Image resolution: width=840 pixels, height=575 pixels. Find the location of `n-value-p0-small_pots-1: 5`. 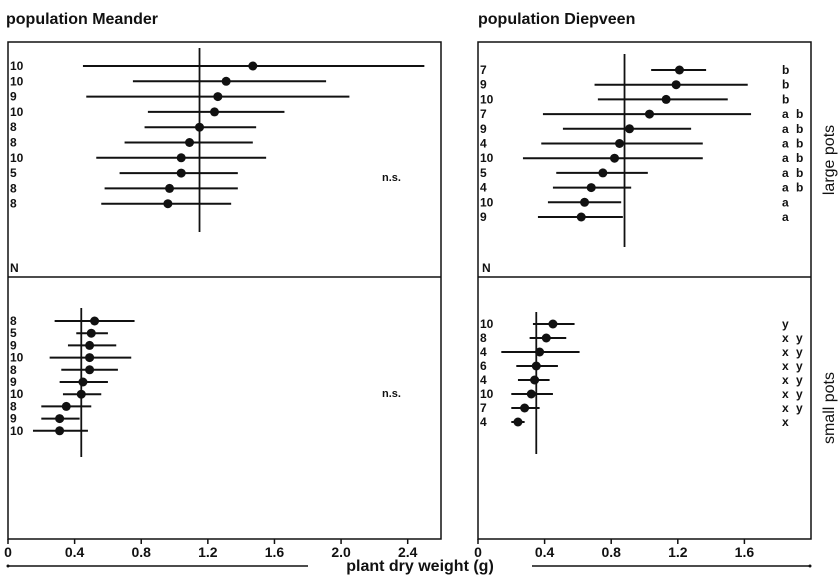

n-value-p0-small_pots-1: 5 is located at coordinates (13, 333).